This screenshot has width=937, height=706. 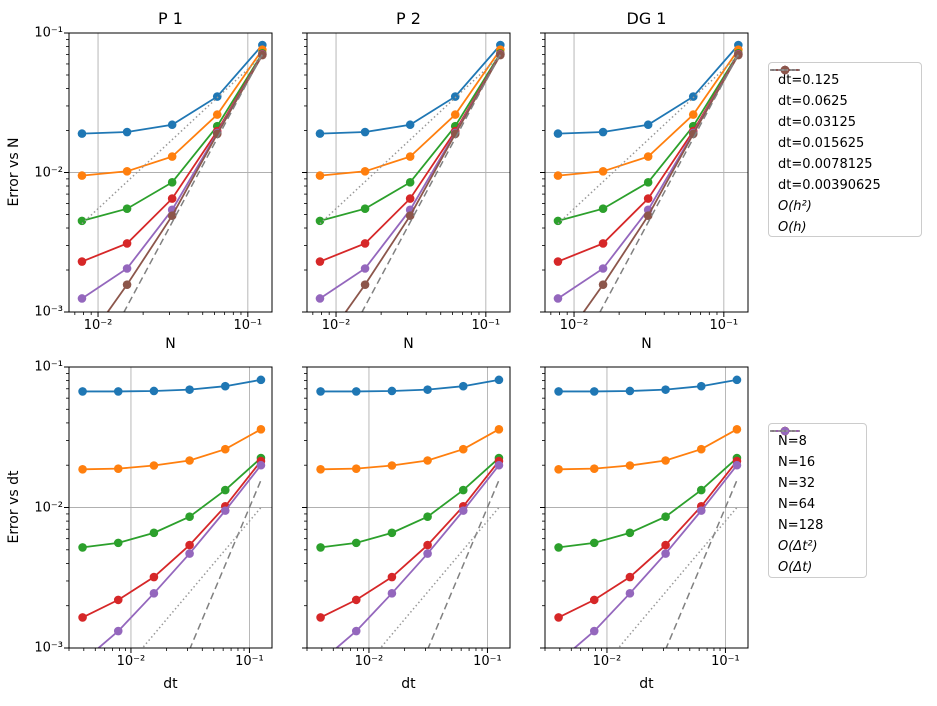 What do you see at coordinates (825, 164) in the screenshot?
I see `legend-label: dt=0.0078125` at bounding box center [825, 164].